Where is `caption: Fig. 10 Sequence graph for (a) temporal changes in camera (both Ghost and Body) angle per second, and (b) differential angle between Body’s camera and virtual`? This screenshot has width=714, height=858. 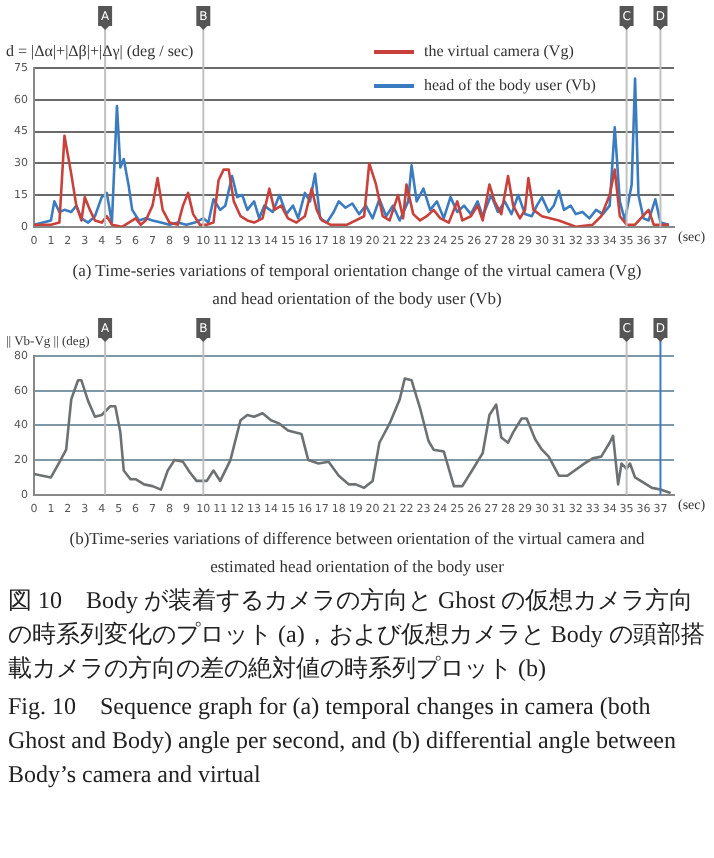 caption: Fig. 10 Sequence graph for (a) temporal changes in camera (both Ghost and Body) angle per second, and (b) differential angle between Body’s camera and virtual is located at coordinates (342, 741).